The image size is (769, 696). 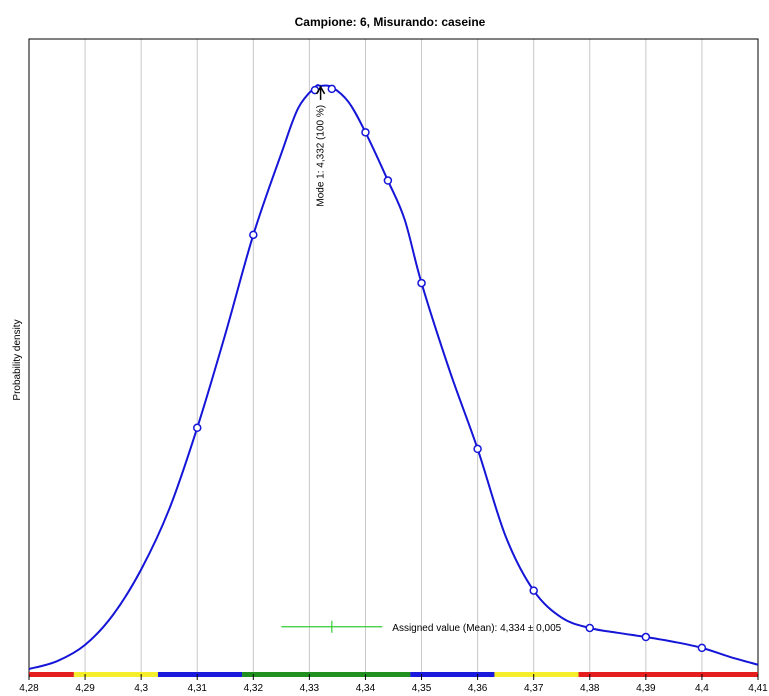 I want to click on x-tick-label: 4,36, so click(x=478, y=688).